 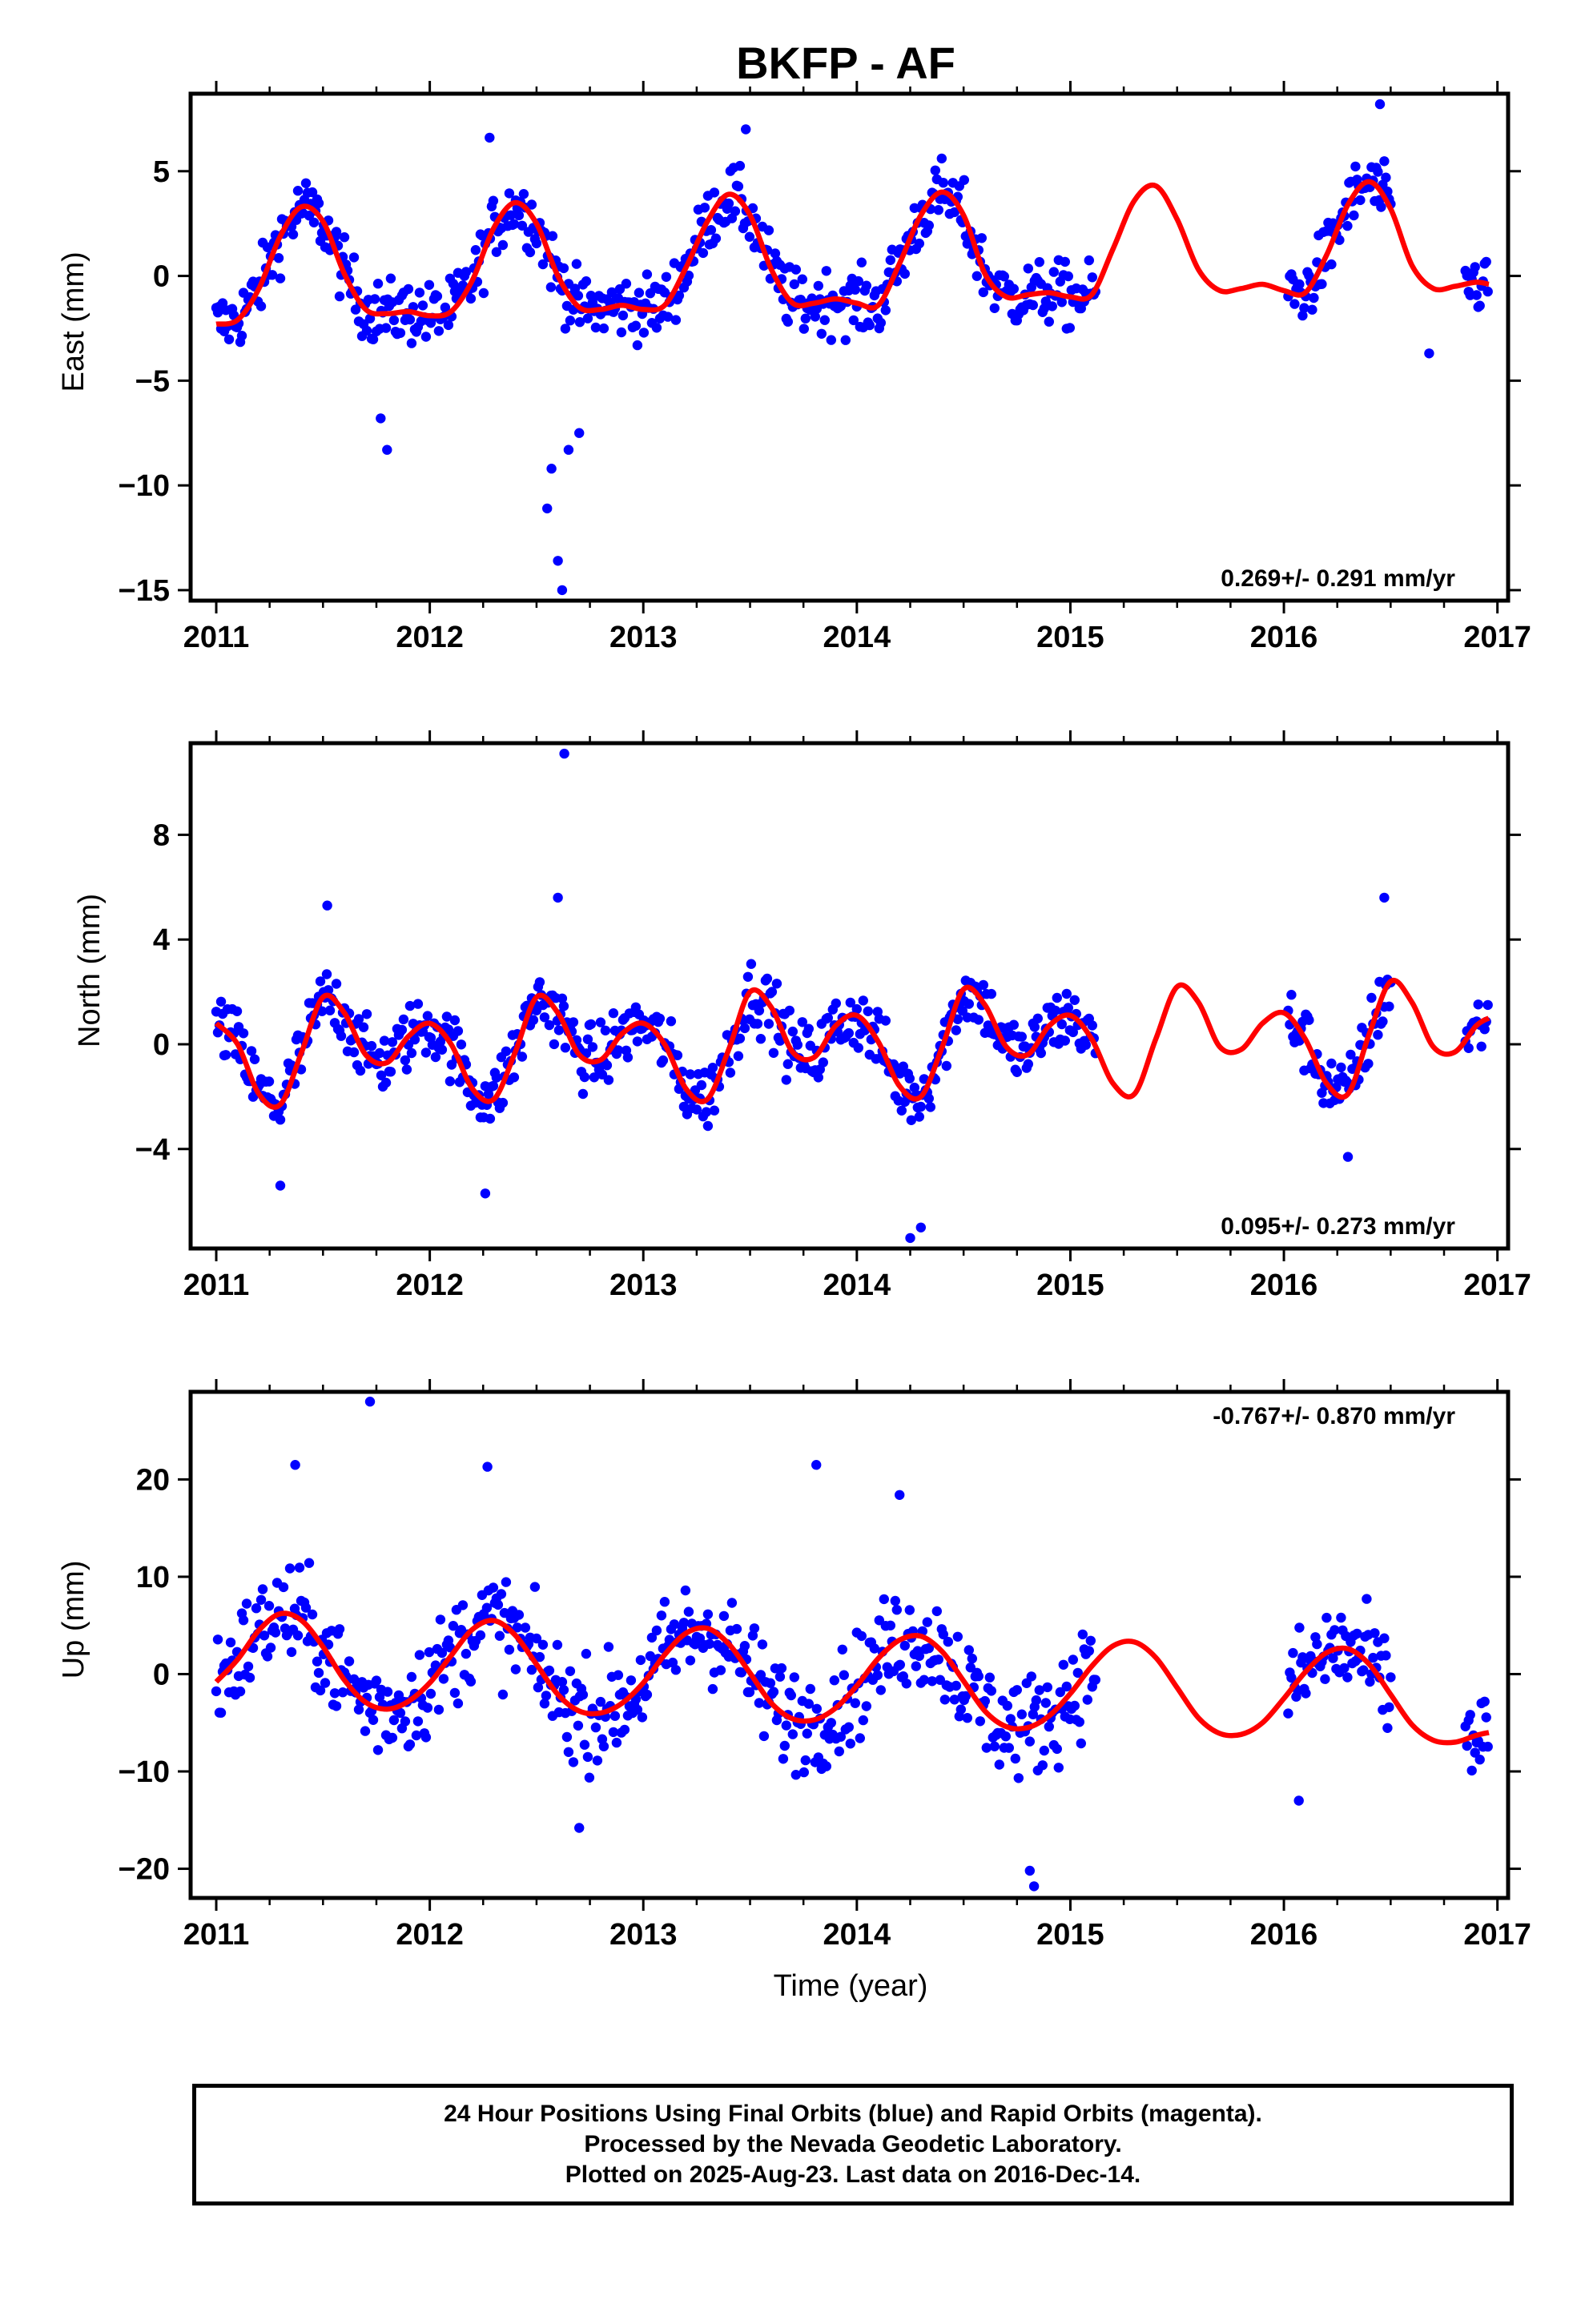 What do you see at coordinates (162, 835) in the screenshot?
I see `y-tick-label: 8` at bounding box center [162, 835].